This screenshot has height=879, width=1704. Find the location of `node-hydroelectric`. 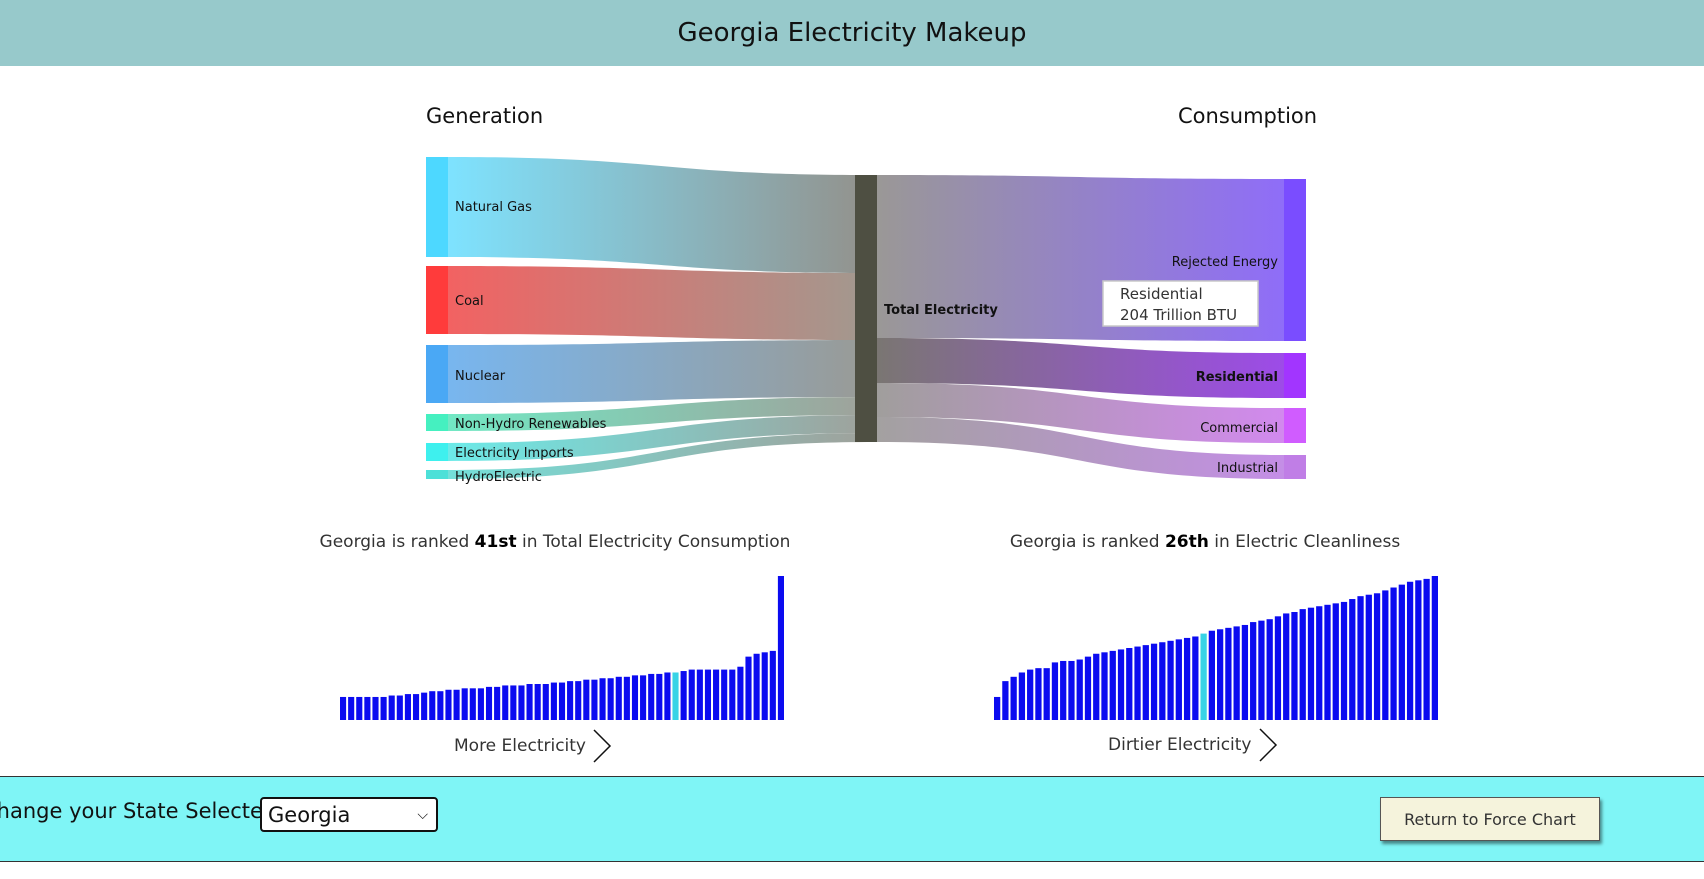

node-hydroelectric is located at coordinates (437, 474).